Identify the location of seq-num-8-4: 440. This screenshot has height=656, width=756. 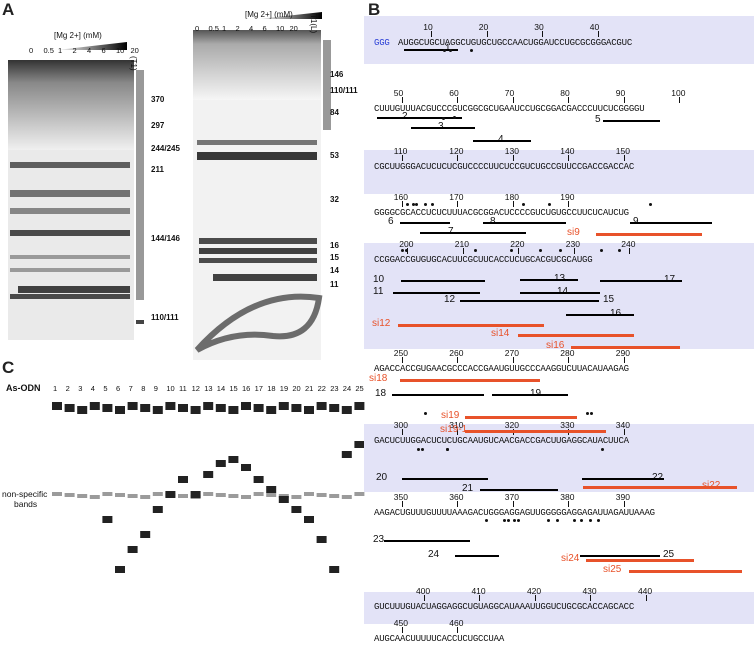
(645, 591).